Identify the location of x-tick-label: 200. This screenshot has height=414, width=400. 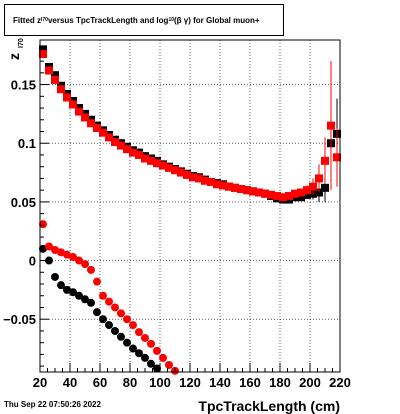
(310, 382).